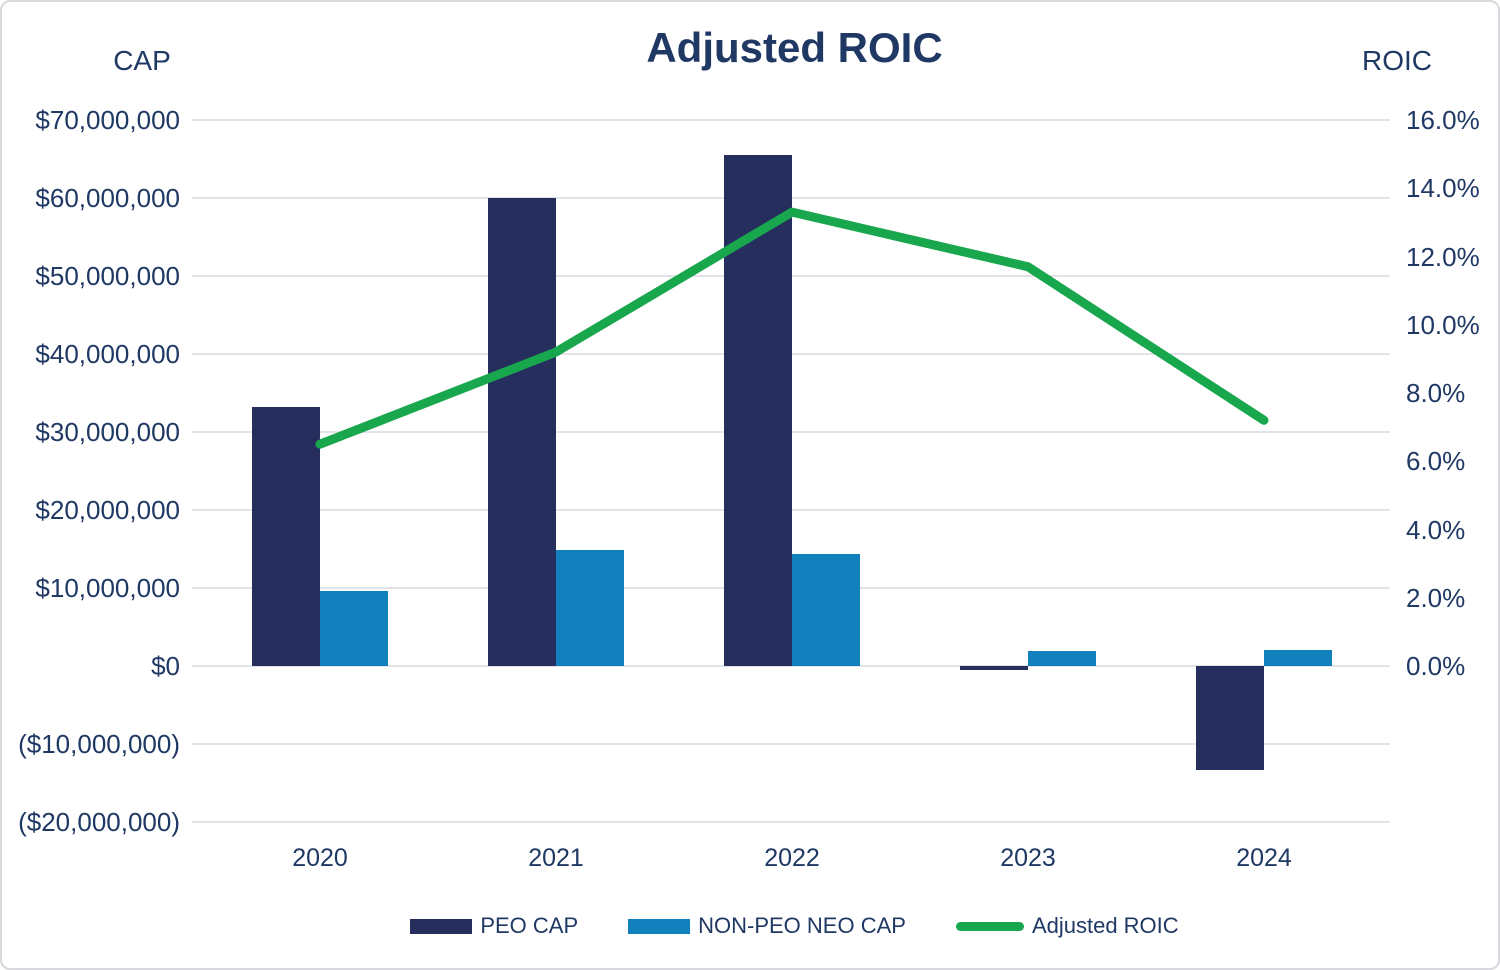 The image size is (1500, 970). I want to click on right-axis-tick: 4.0%, so click(1436, 529).